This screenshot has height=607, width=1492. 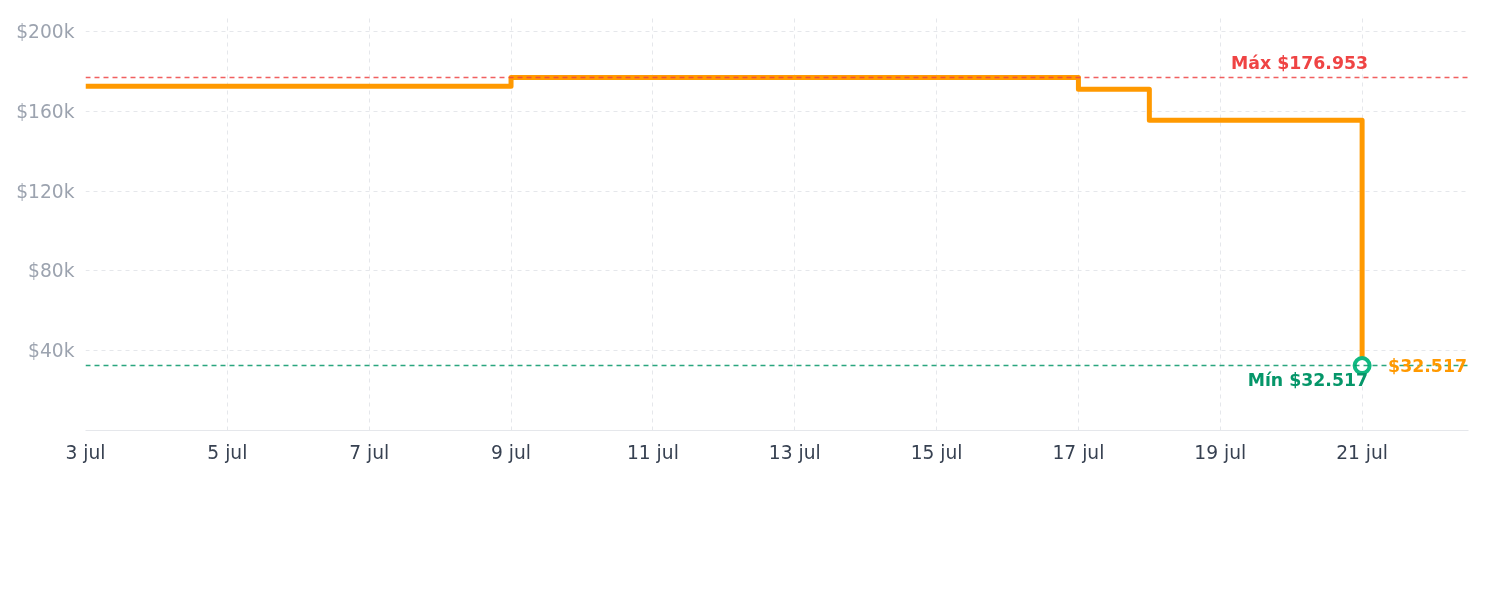 What do you see at coordinates (1078, 452) in the screenshot?
I see `x-tick-label: 17 jul` at bounding box center [1078, 452].